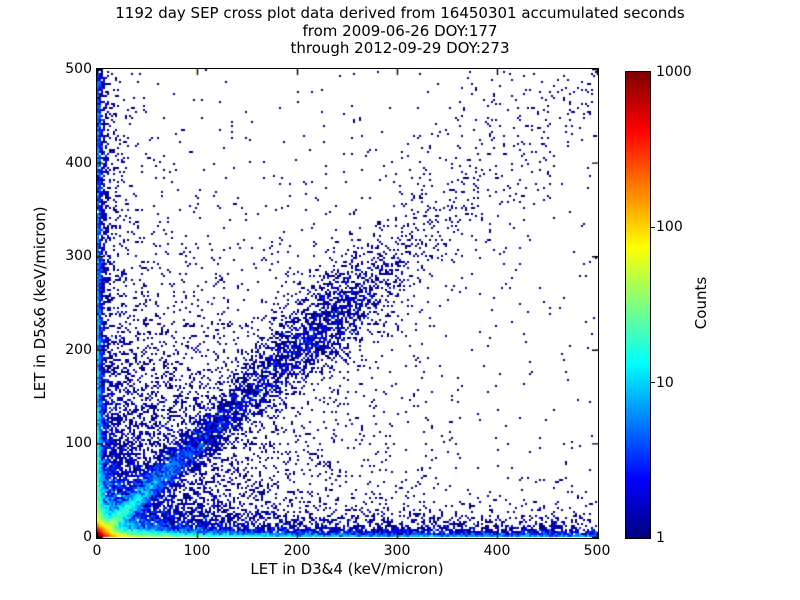 The image size is (800, 600). Describe the element at coordinates (701, 303) in the screenshot. I see `colorbar-label: Counts` at that location.